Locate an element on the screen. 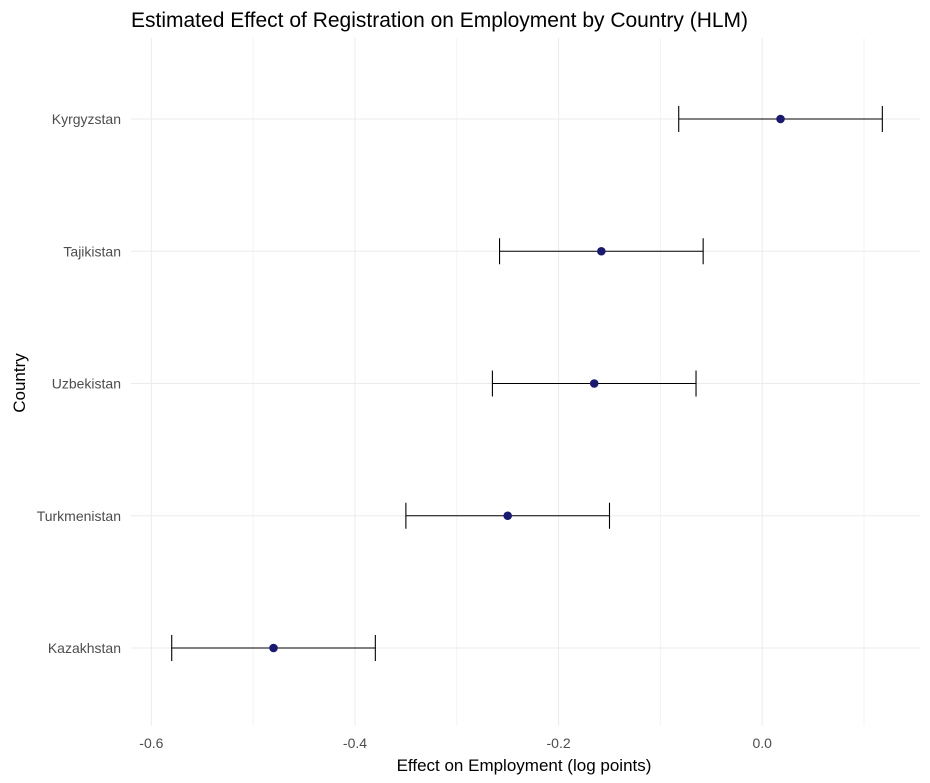  x-tick-label: -0.6 is located at coordinates (151, 743).